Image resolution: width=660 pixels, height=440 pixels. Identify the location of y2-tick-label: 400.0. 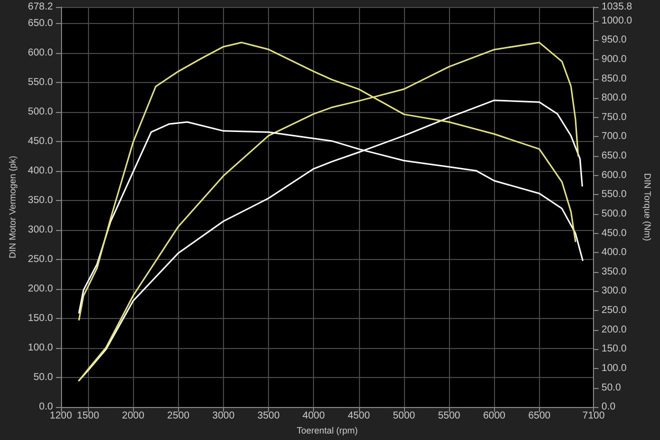
(614, 252).